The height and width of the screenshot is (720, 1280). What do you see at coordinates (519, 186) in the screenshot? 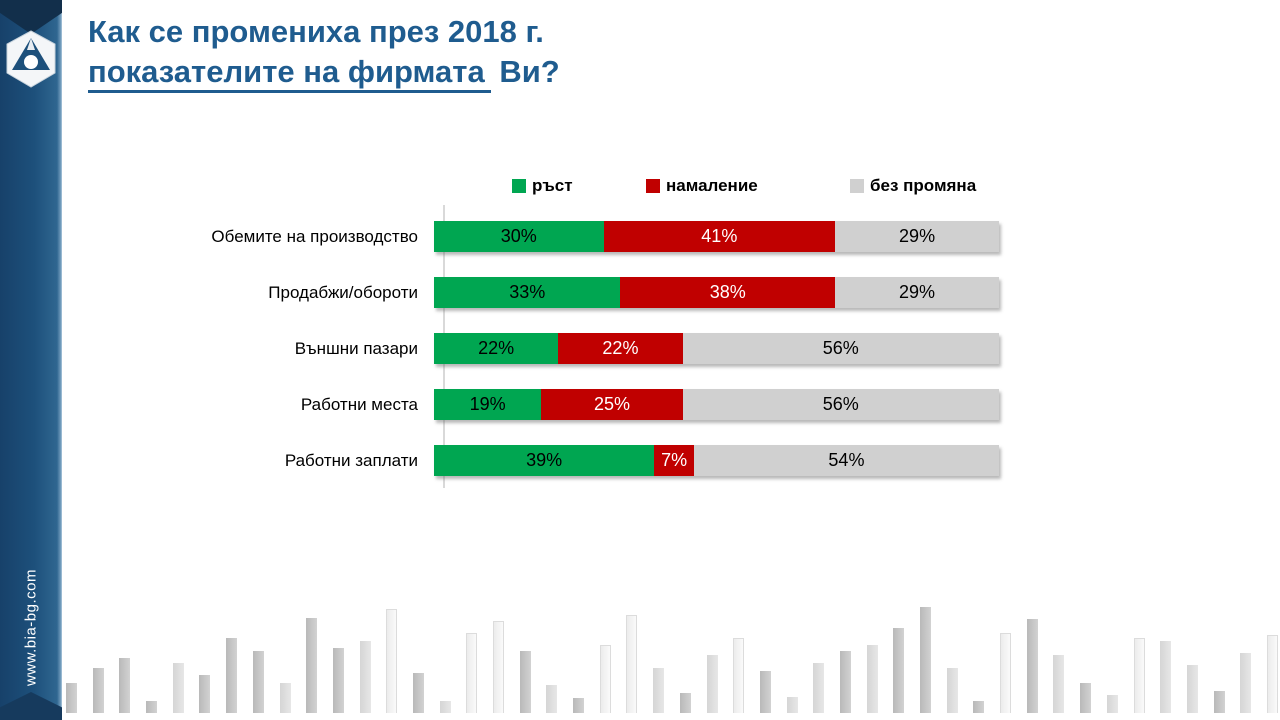
I see `legend-swatch-green` at bounding box center [519, 186].